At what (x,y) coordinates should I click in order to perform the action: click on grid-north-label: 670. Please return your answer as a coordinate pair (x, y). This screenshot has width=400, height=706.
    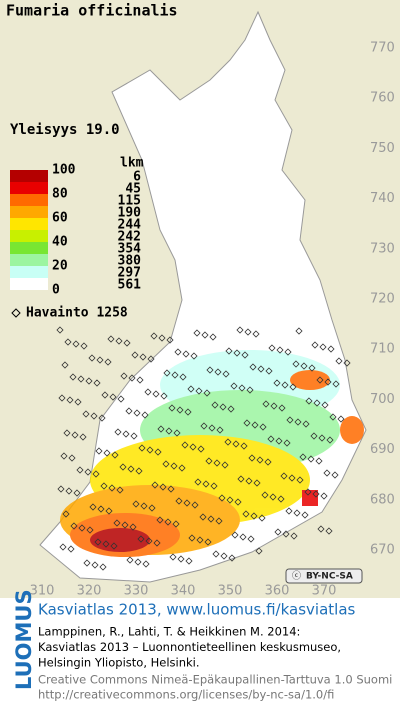
    Looking at the image, I should click on (382, 550).